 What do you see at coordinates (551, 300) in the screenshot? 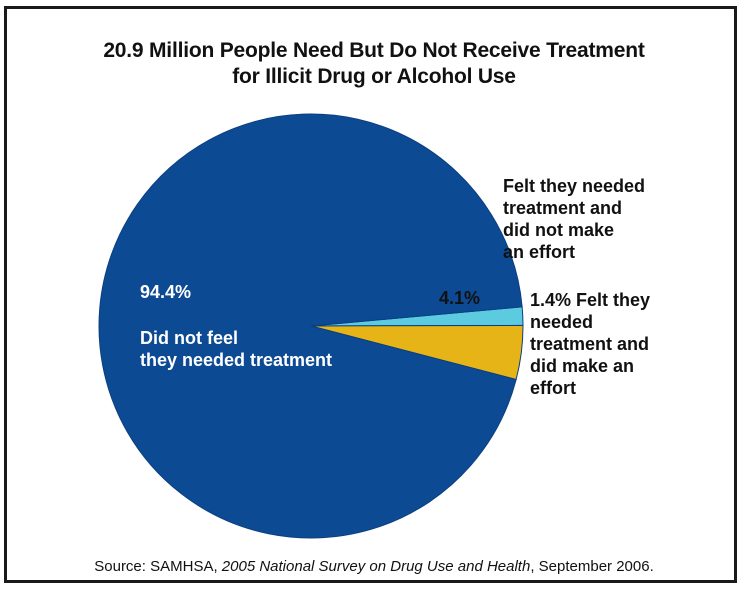
I see `slice-value-label-made-effort: 1.4%` at bounding box center [551, 300].